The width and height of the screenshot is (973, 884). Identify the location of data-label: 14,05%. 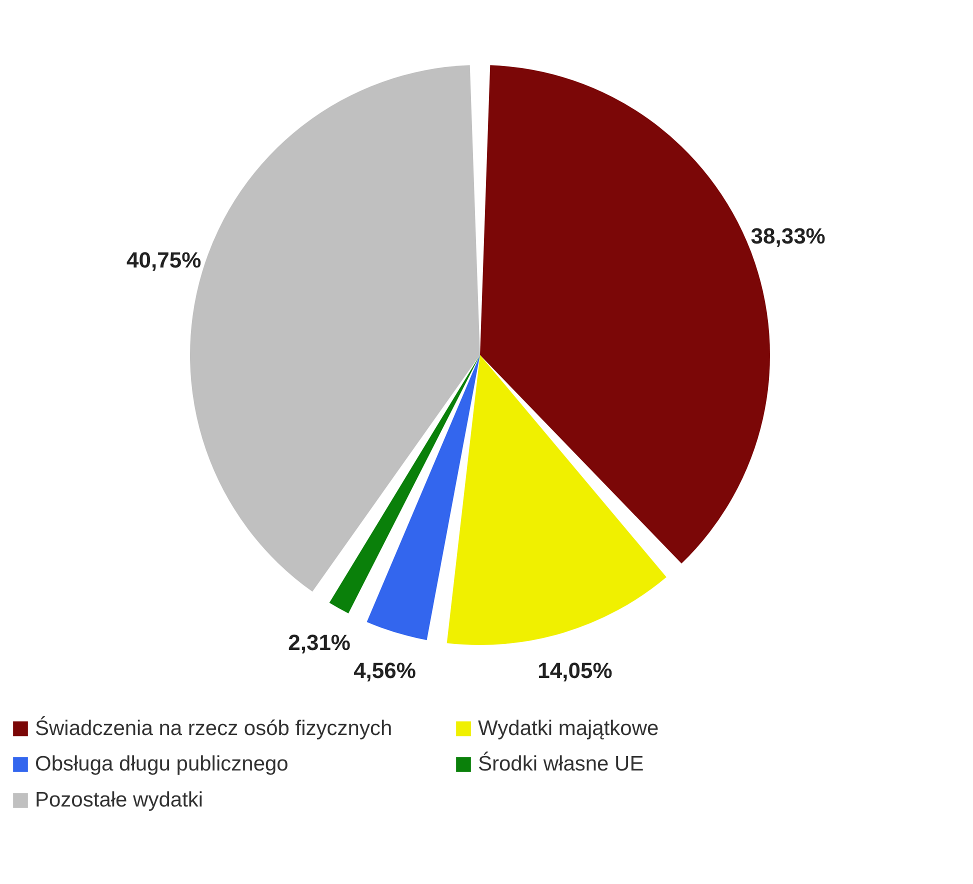
(575, 671).